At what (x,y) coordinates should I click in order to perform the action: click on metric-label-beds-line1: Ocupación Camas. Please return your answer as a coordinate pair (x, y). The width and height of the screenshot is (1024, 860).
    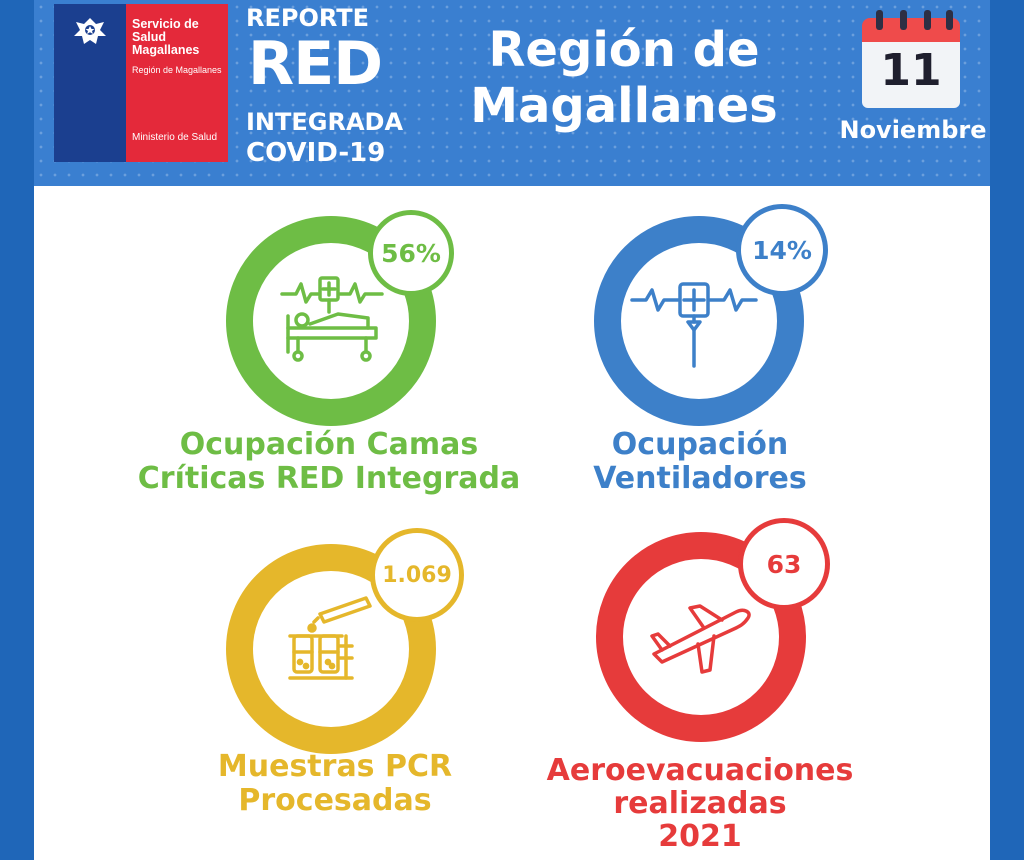
    Looking at the image, I should click on (329, 445).